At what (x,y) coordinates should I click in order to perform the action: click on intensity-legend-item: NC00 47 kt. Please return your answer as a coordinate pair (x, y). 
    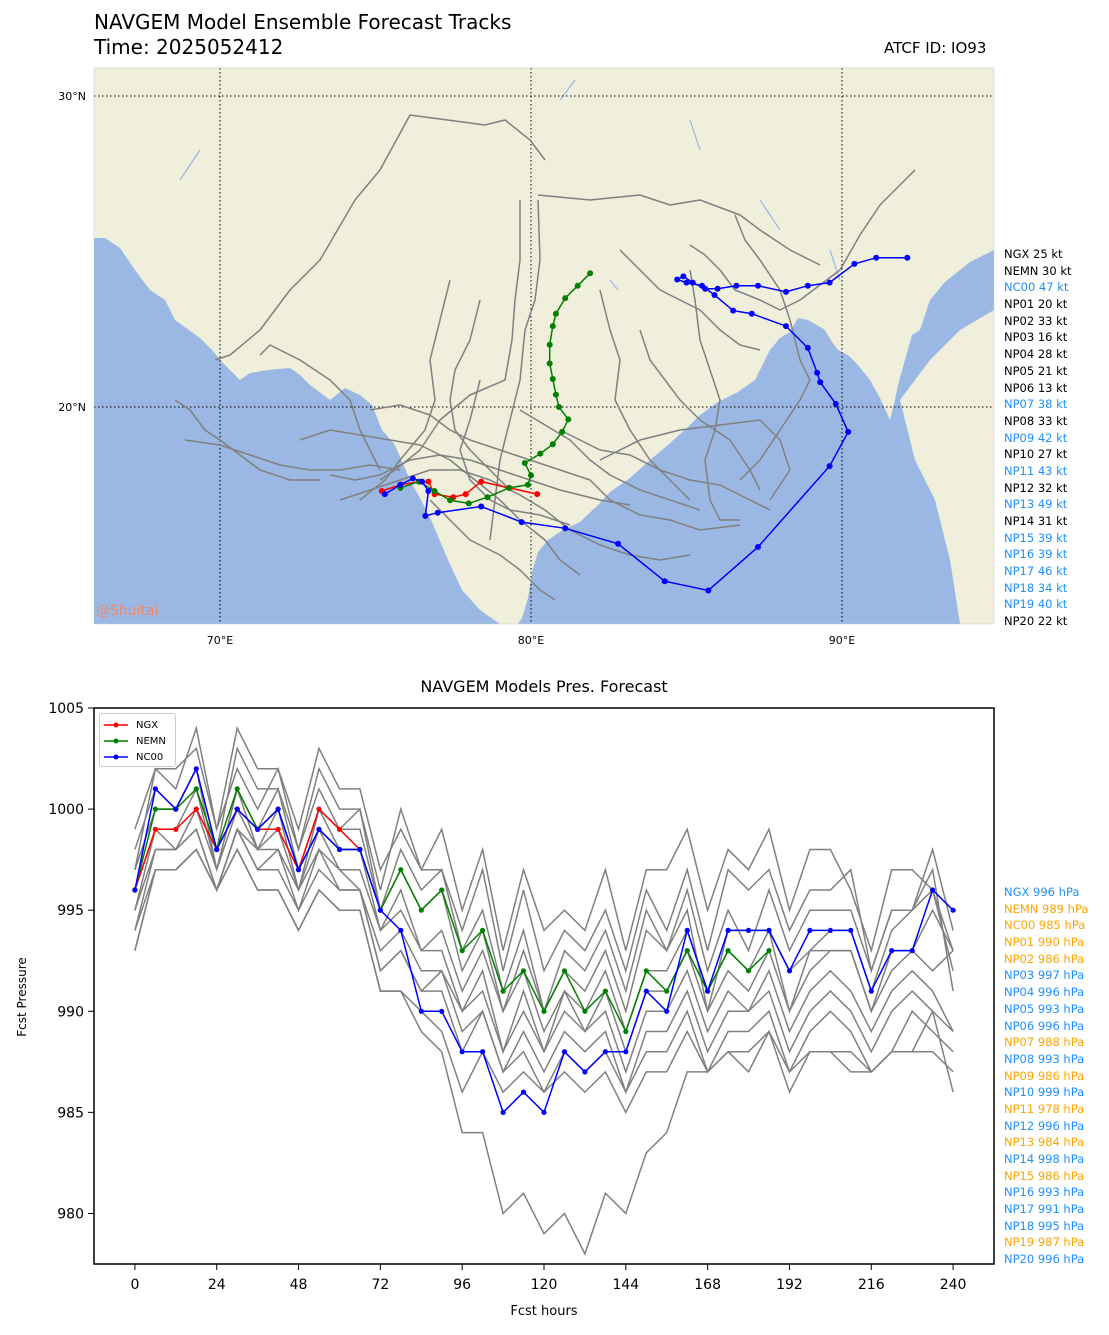
    Looking at the image, I should click on (1036, 287).